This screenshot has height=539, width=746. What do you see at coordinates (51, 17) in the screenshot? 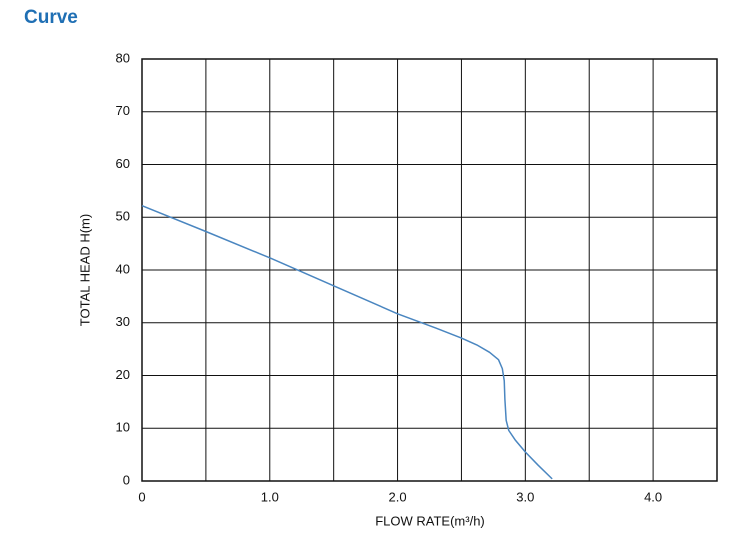
I see `chart-title: Curve` at bounding box center [51, 17].